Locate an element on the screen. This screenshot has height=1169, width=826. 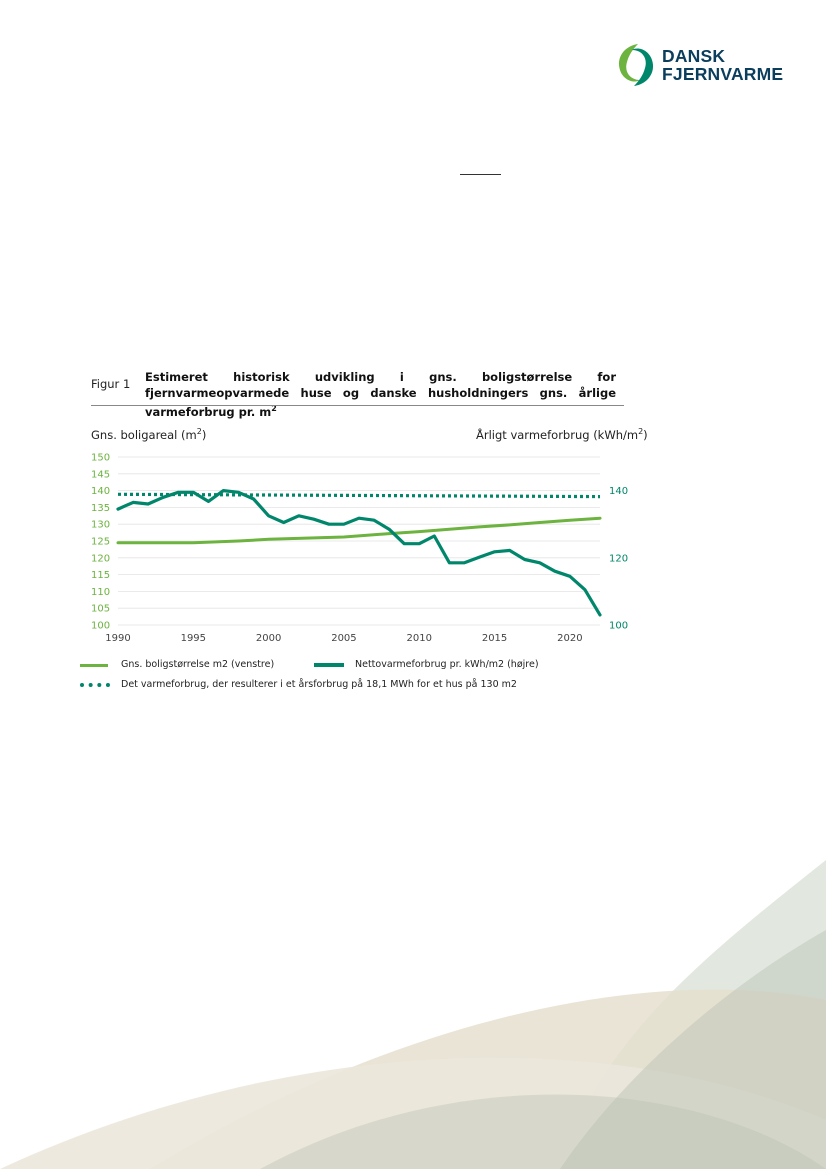
legend-swatch-teal is located at coordinates (329, 665).